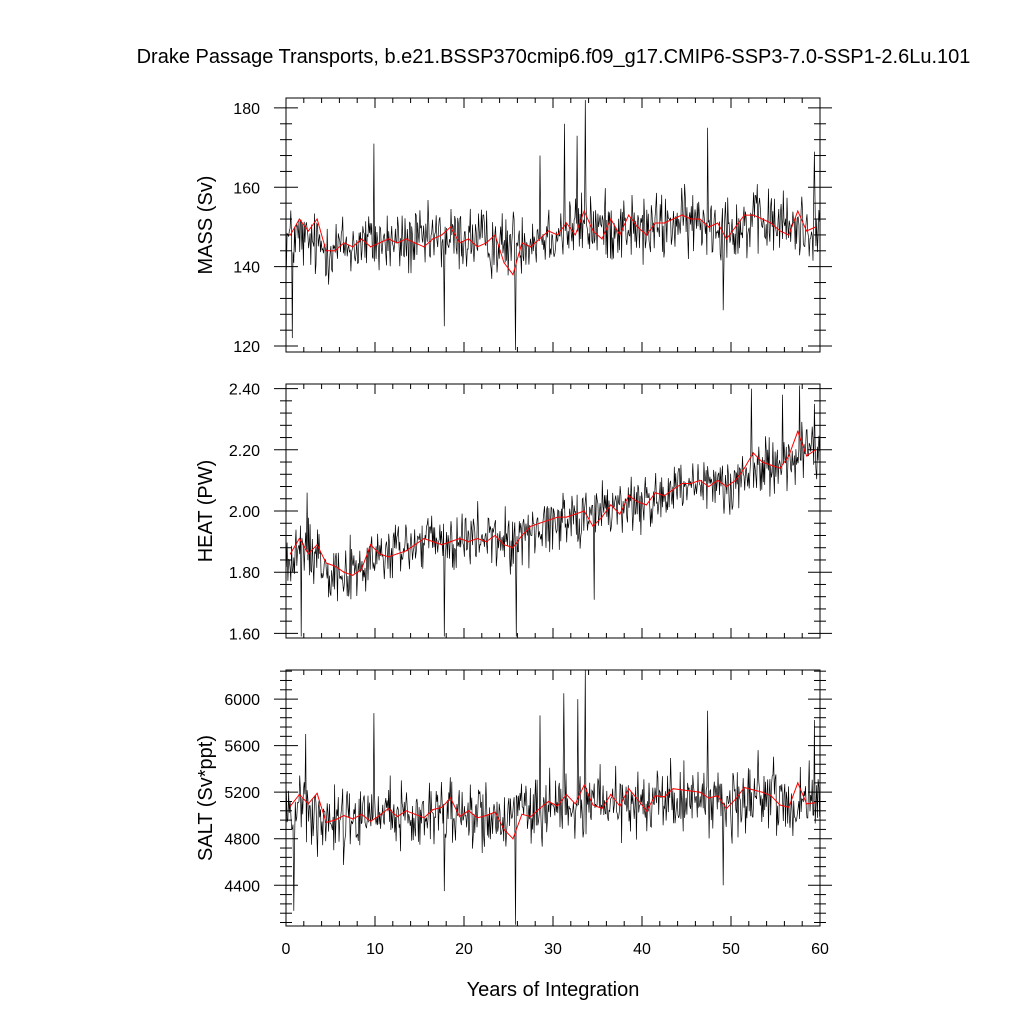 The height and width of the screenshot is (1024, 1024). What do you see at coordinates (820, 949) in the screenshot?
I see `x-tick-label: 60` at bounding box center [820, 949].